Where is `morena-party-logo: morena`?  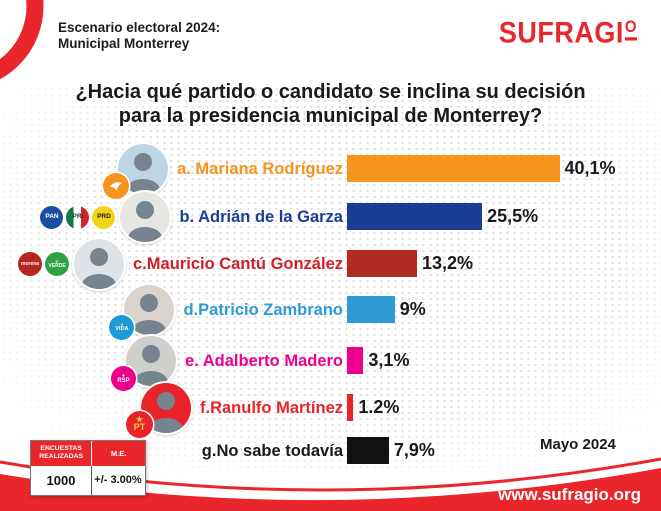 morena-party-logo: morena is located at coordinates (30, 264).